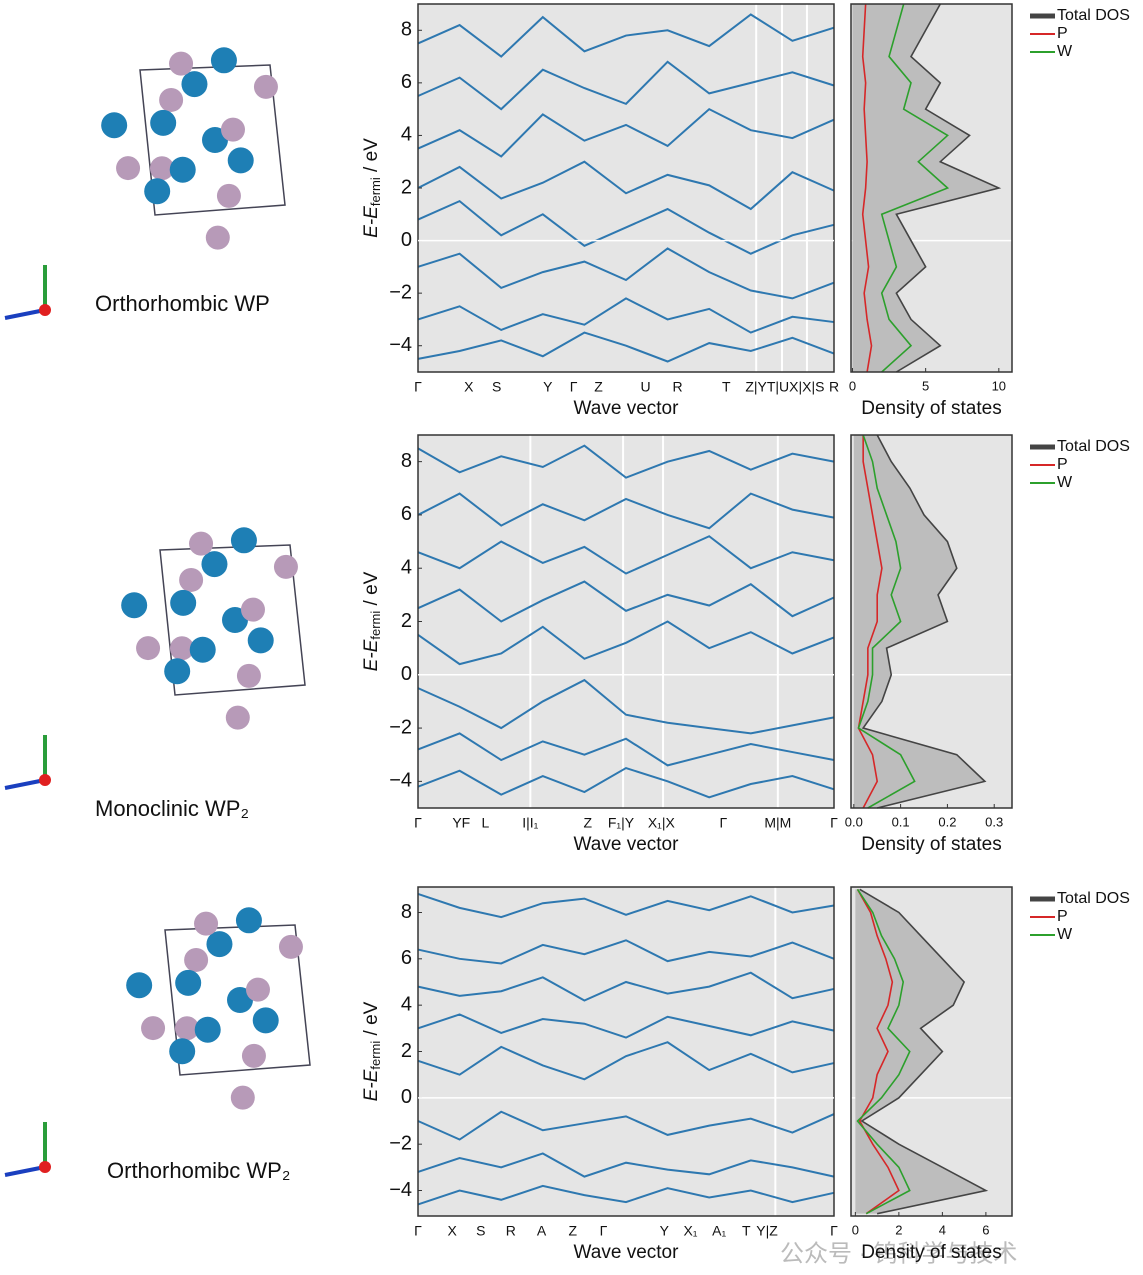  I want to click on dos-tick-label: 0.3, so click(994, 821).